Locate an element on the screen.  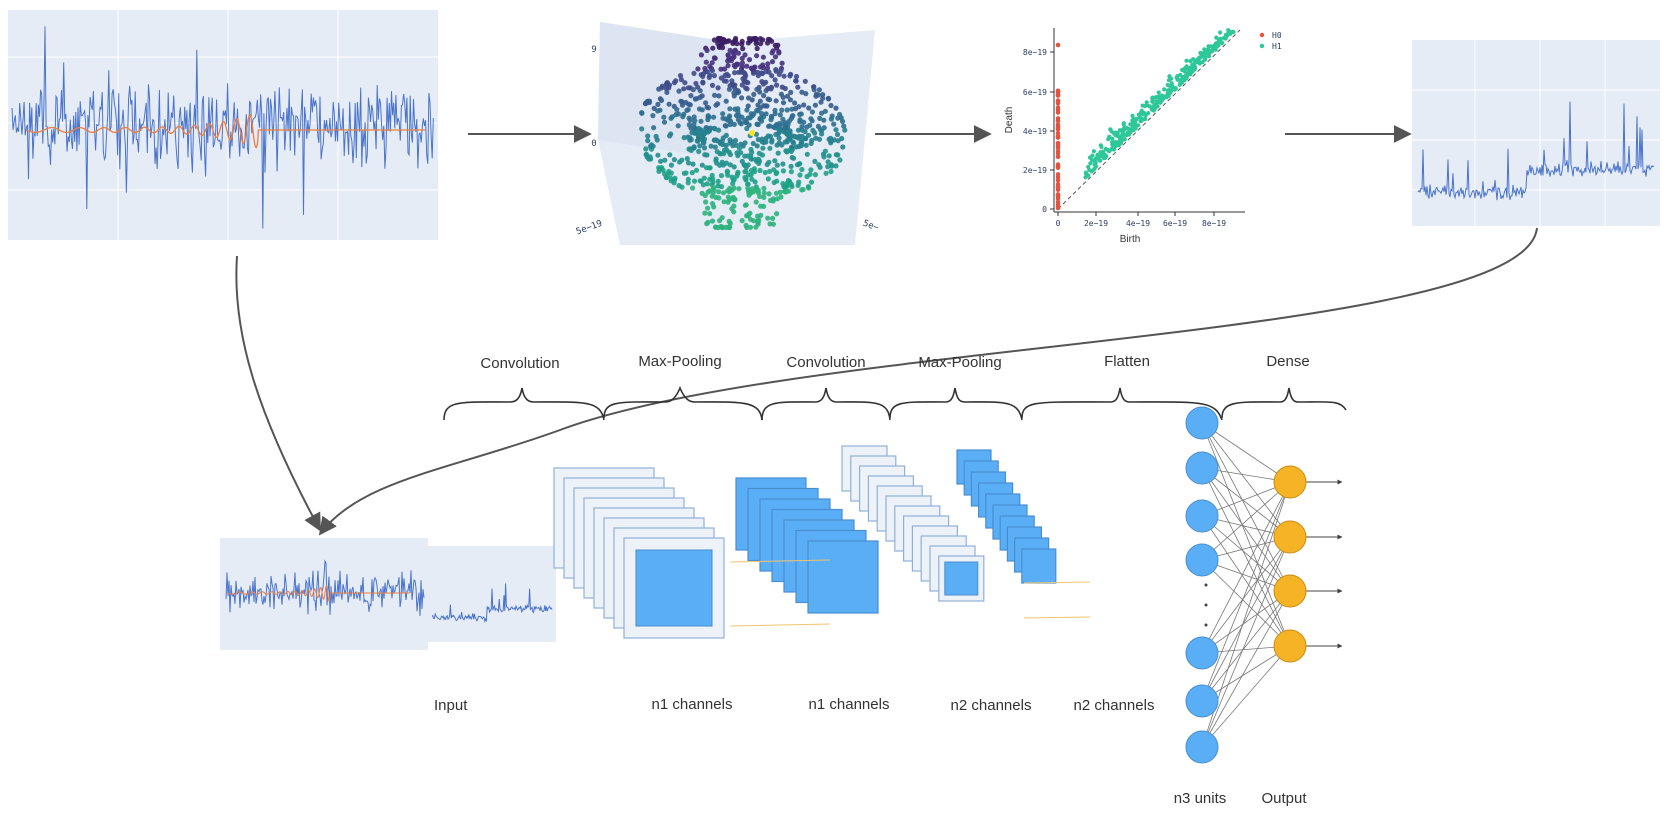
output-unit is located at coordinates (1290, 591).